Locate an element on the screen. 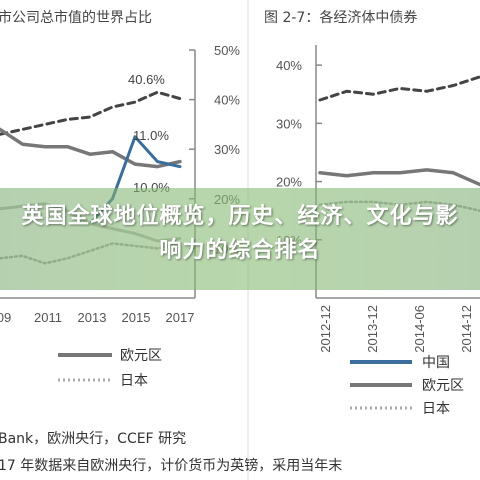 This screenshot has width=480, height=480. y-tick-label: 50% is located at coordinates (227, 50).